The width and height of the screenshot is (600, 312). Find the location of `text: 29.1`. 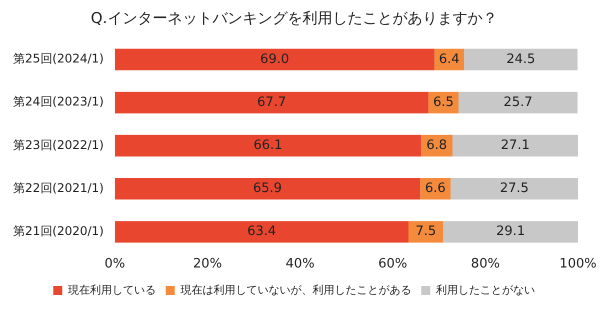

text: 29.1 is located at coordinates (511, 232).